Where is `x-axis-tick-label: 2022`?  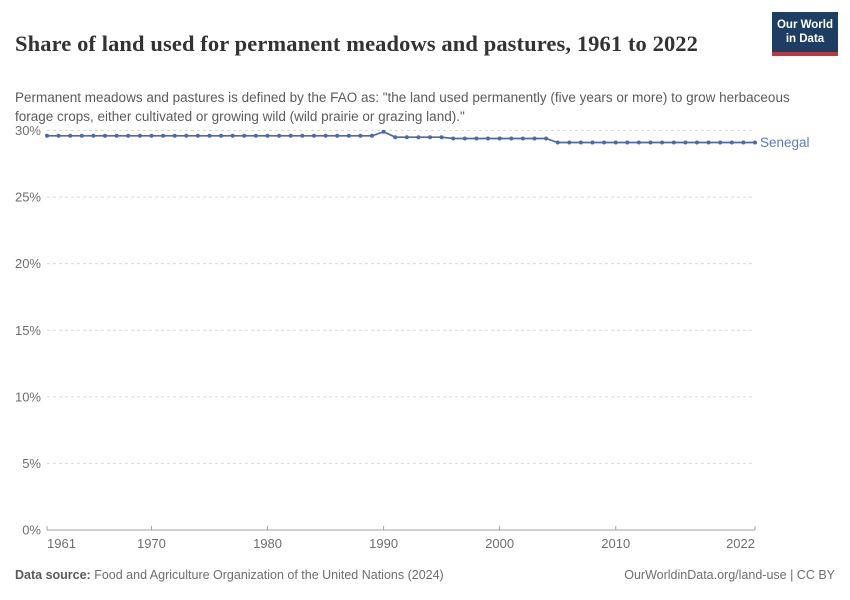 x-axis-tick-label: 2022 is located at coordinates (740, 543).